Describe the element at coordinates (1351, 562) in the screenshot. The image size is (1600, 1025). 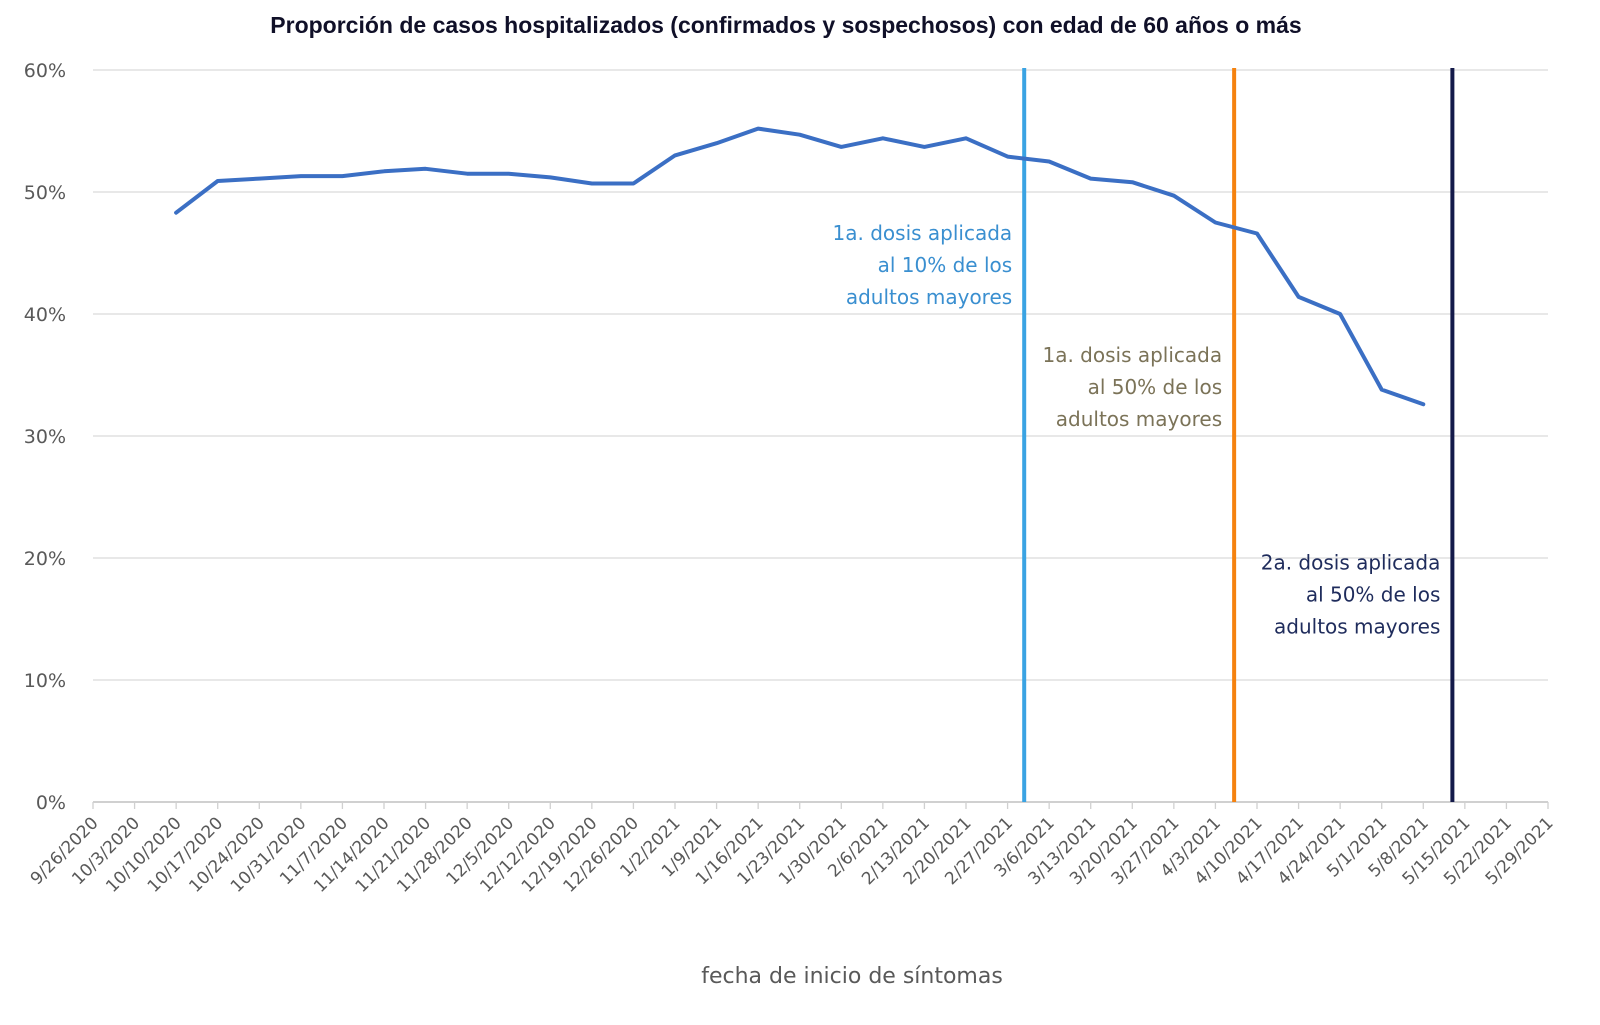
I see `segunda-dosis-50-annotation: 2a. dosis aplicada` at that location.